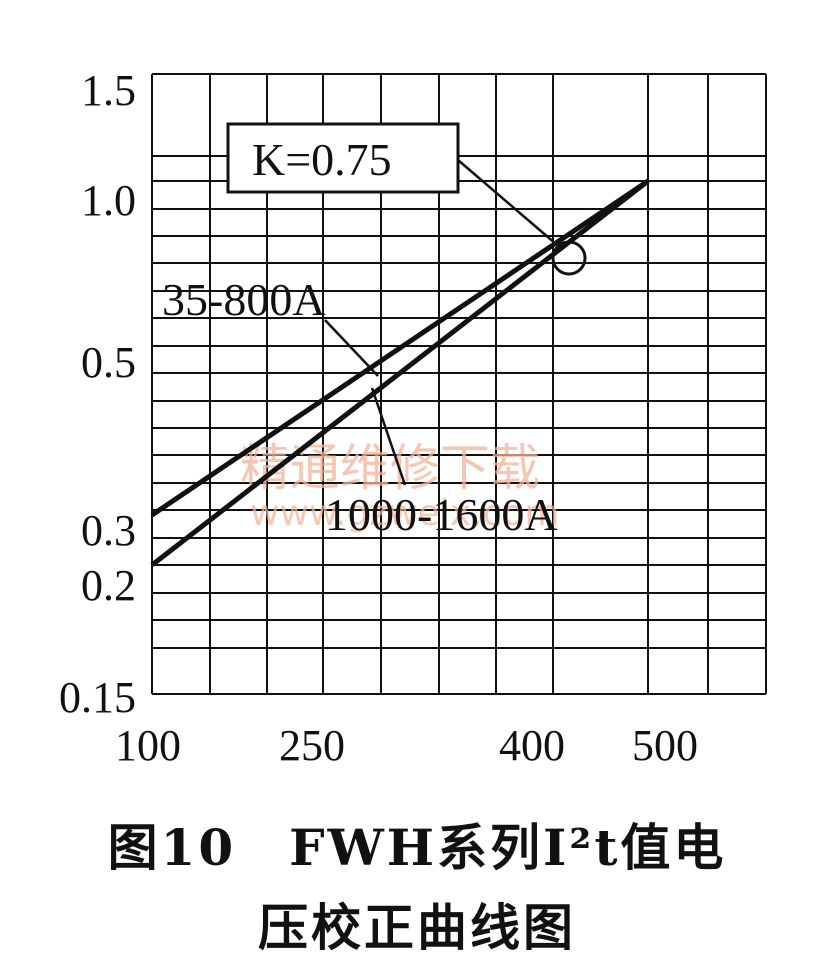 This screenshot has width=834, height=966. I want to click on series-label-1000-1600a: 1000-1600A, so click(441, 514).